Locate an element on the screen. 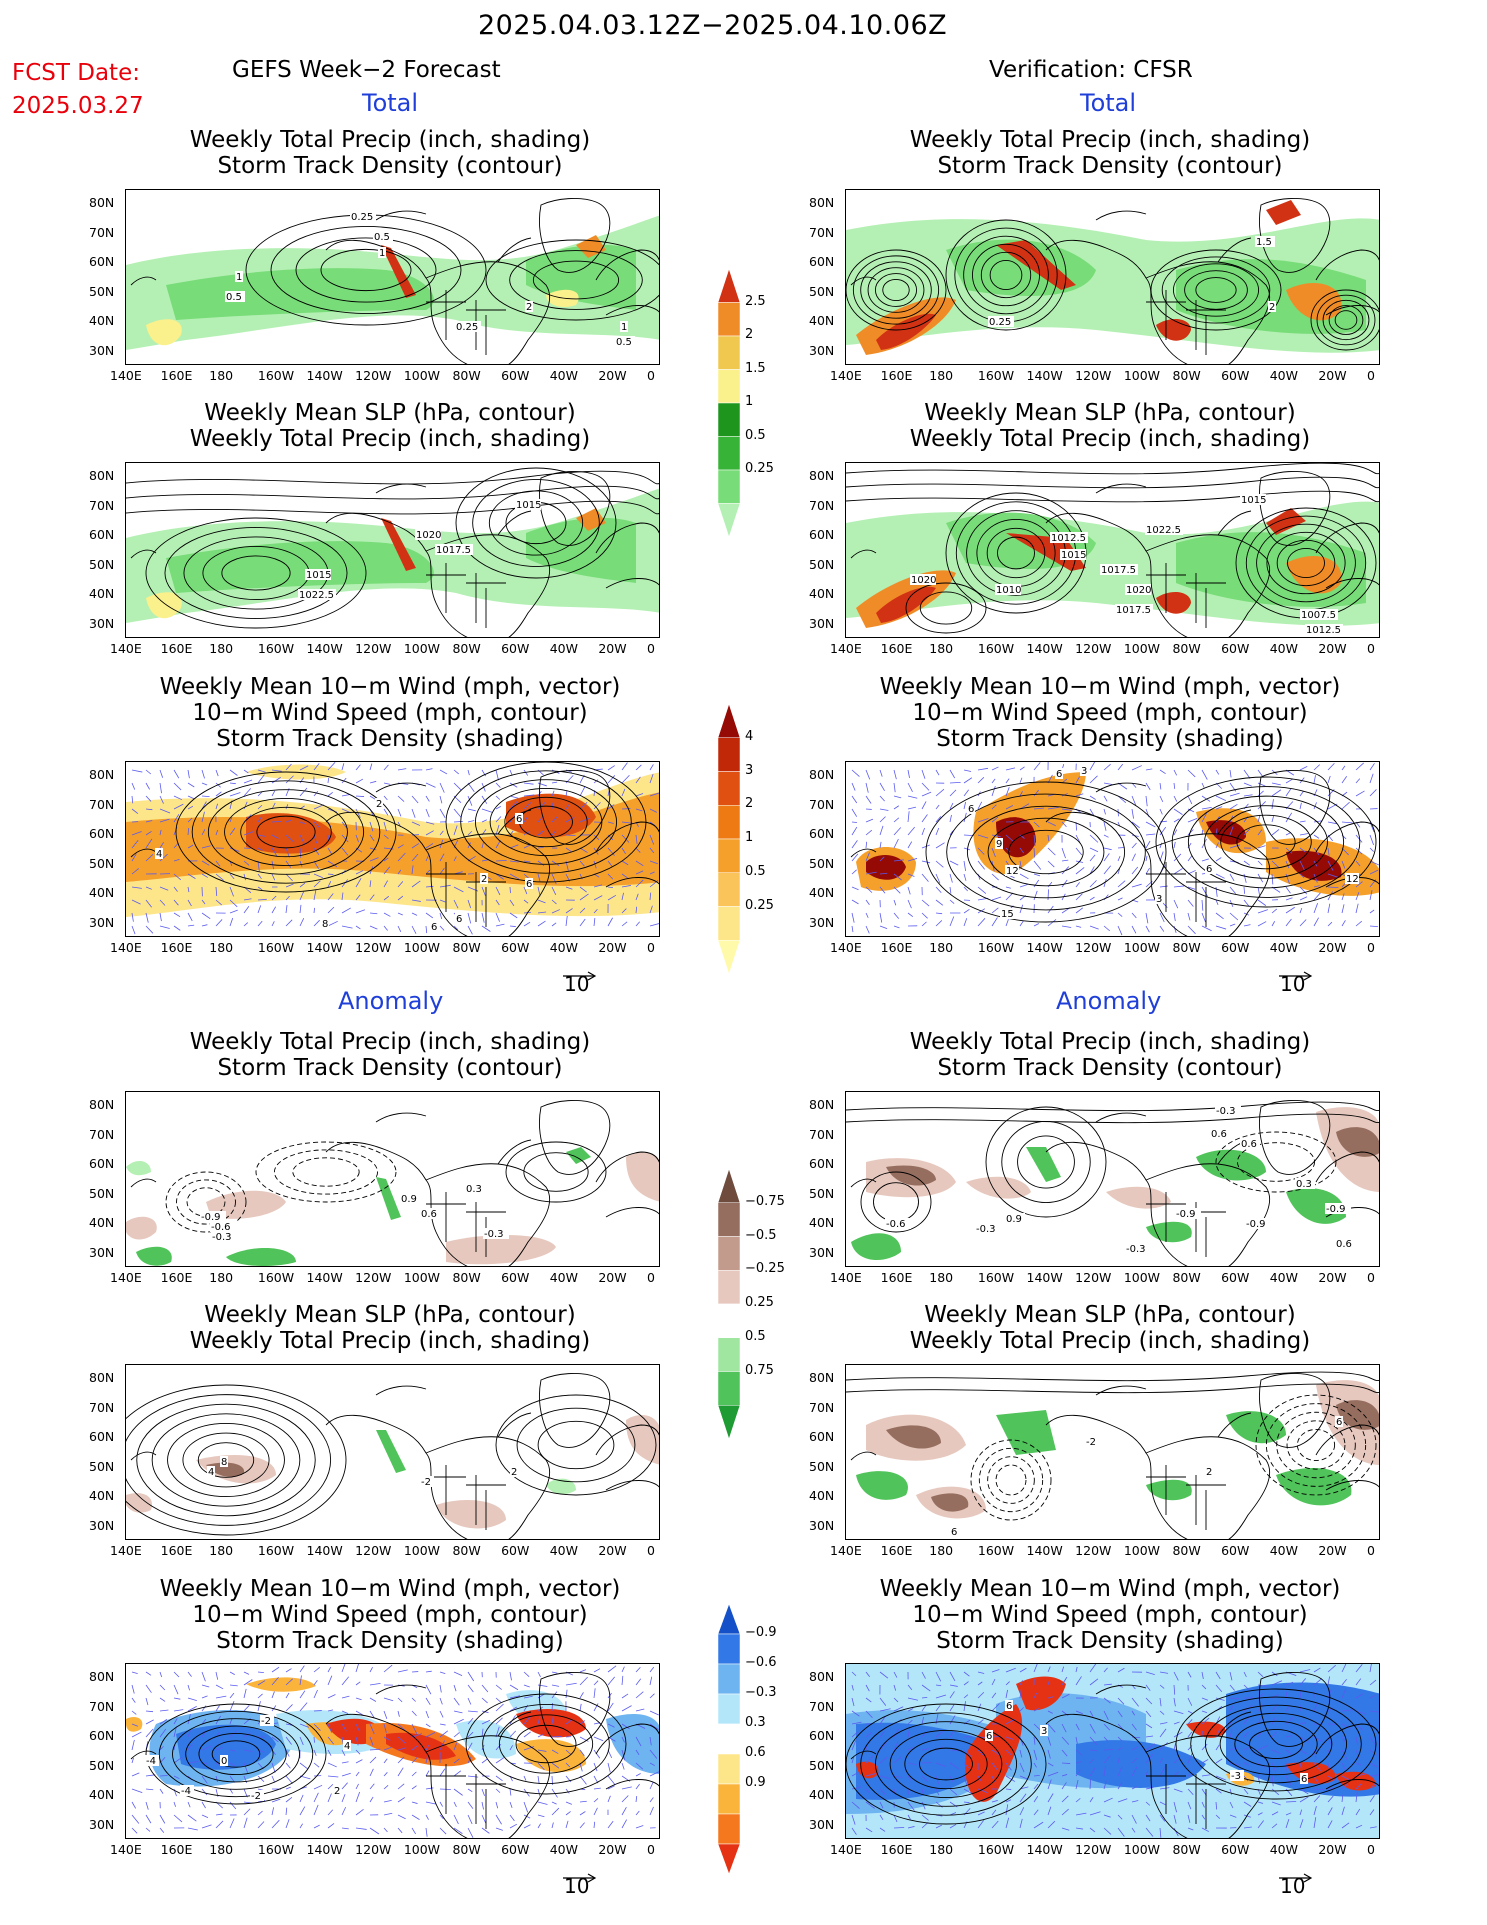 This screenshot has width=1487, height=1925. svg-text: 6 is located at coordinates (434, 927).